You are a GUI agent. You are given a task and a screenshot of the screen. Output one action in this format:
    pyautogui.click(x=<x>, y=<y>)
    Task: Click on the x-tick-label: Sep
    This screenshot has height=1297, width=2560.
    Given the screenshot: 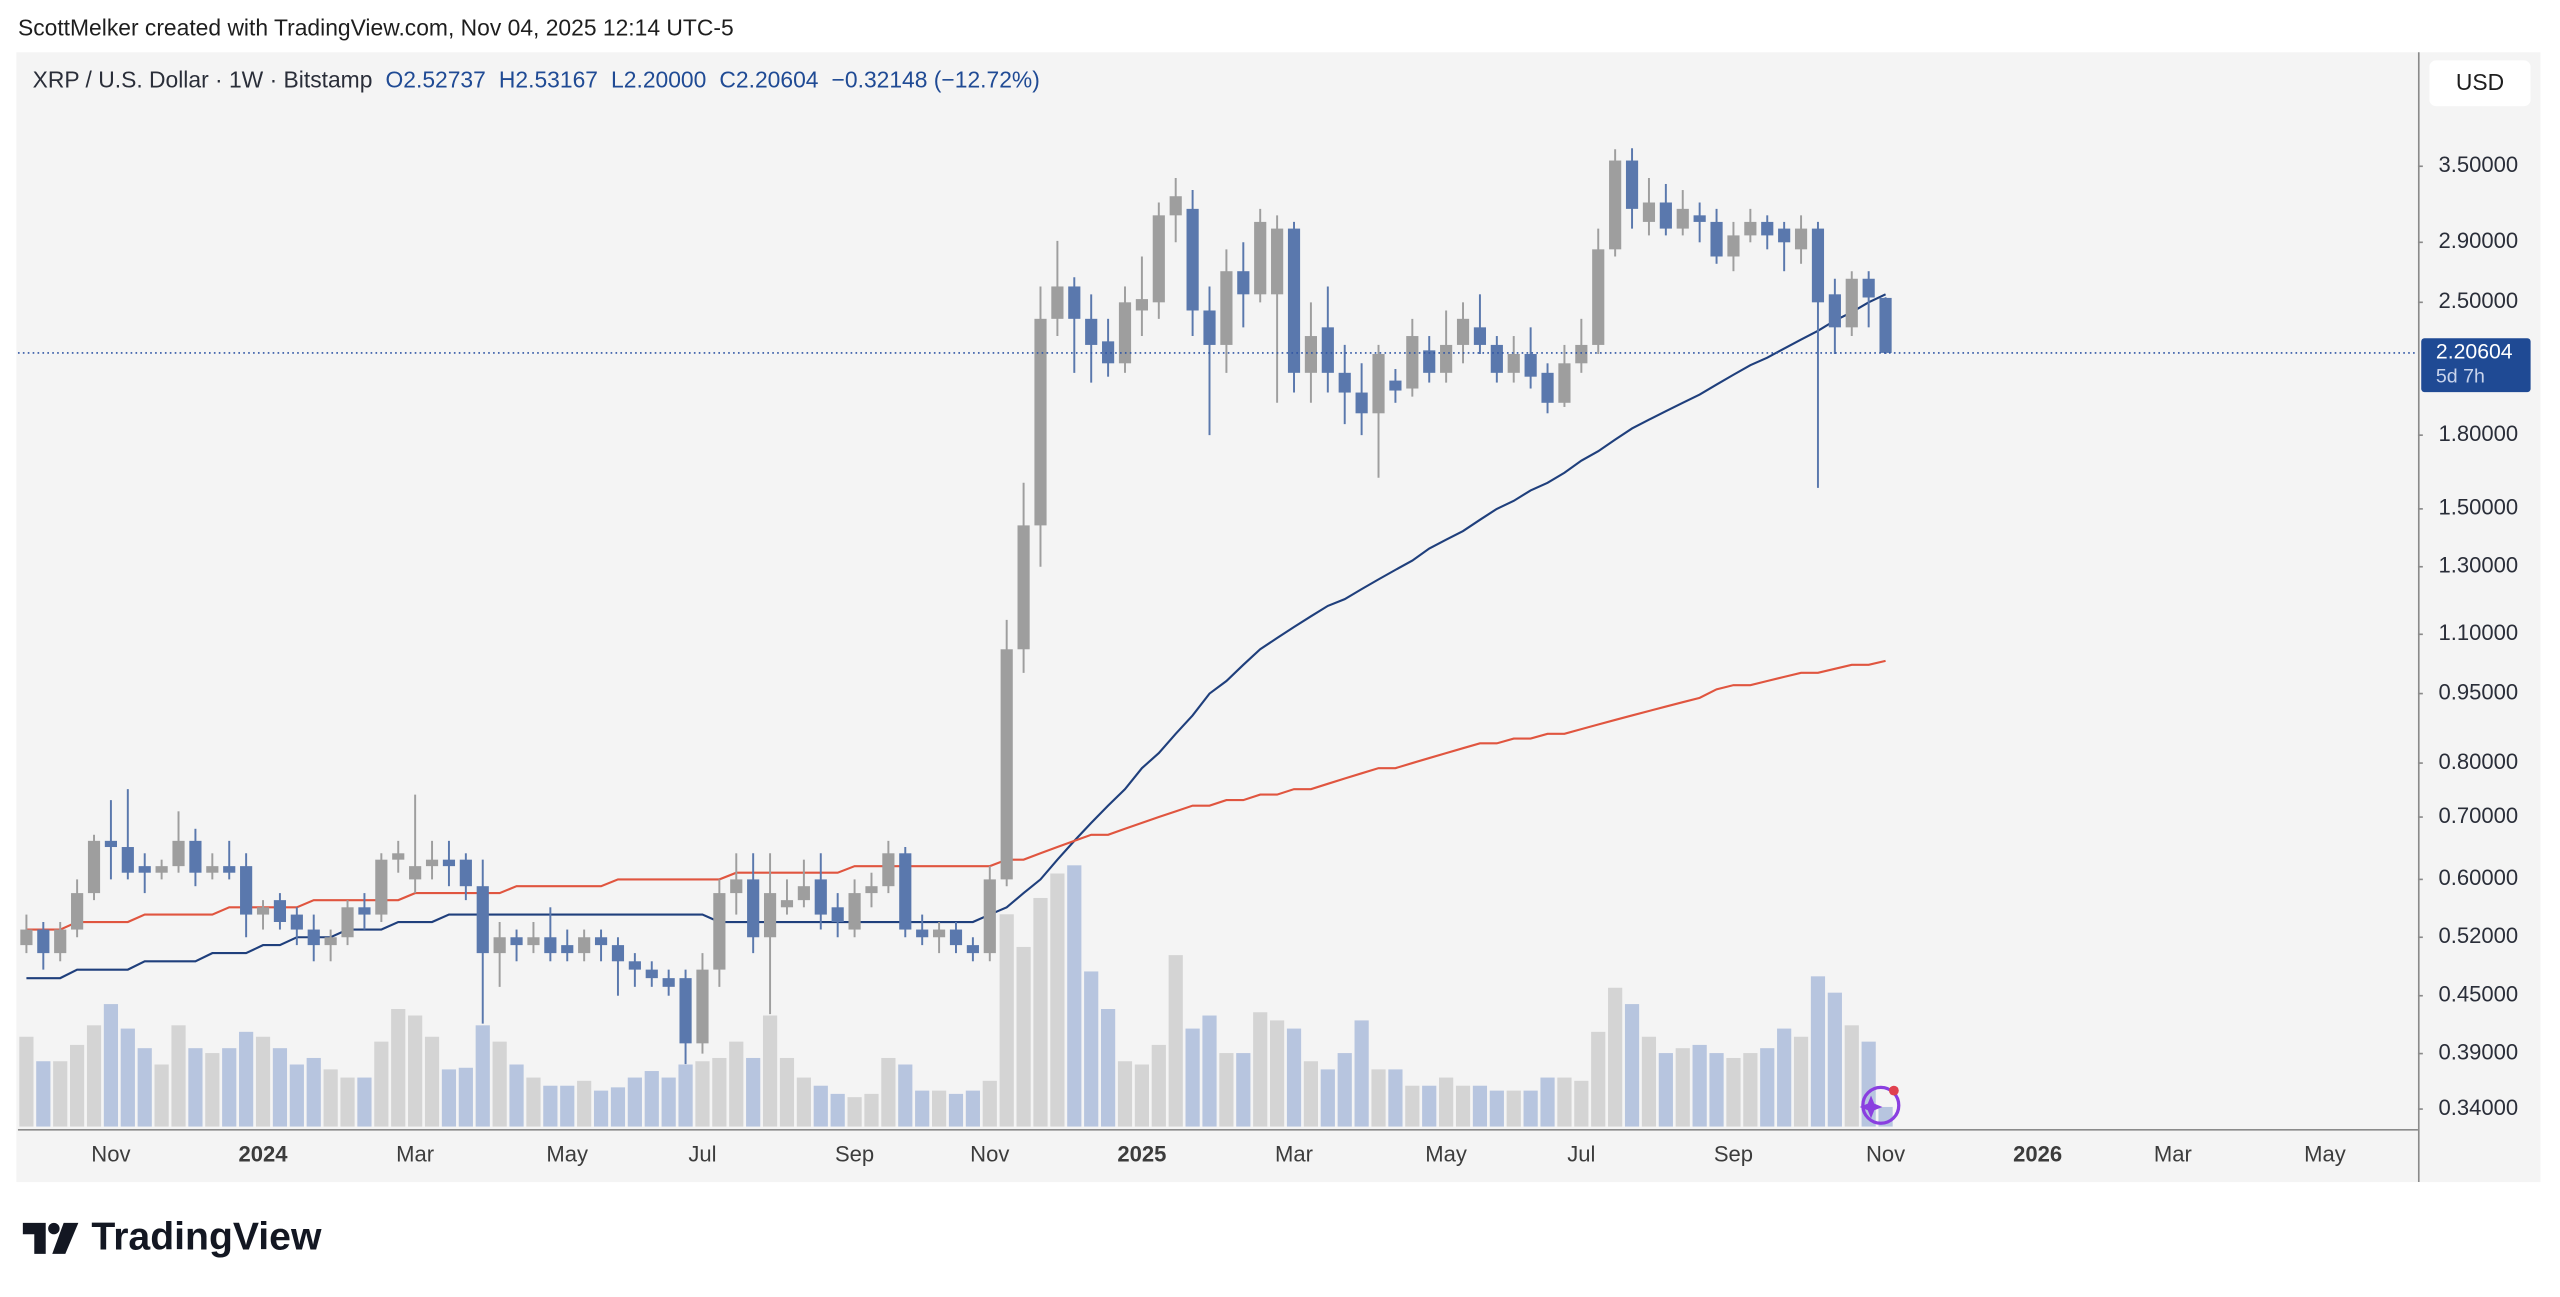 What is the action you would take?
    pyautogui.click(x=1733, y=1154)
    